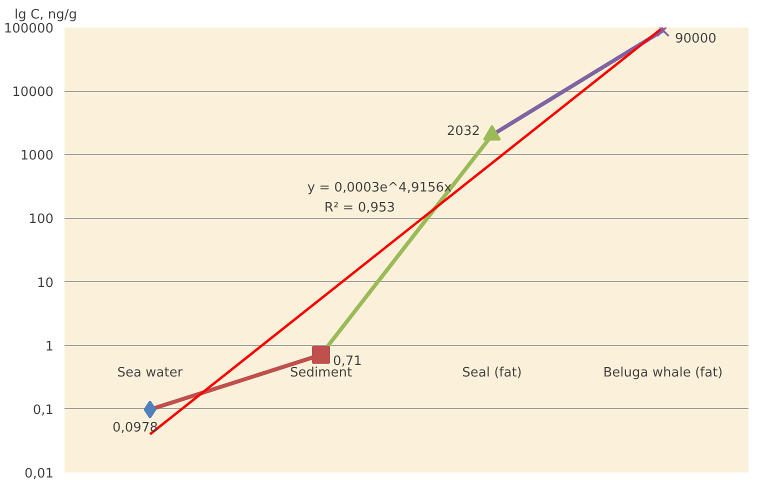 The height and width of the screenshot is (501, 772). Describe the element at coordinates (41, 220) in the screenshot. I see `y-tick-label: 100` at that location.